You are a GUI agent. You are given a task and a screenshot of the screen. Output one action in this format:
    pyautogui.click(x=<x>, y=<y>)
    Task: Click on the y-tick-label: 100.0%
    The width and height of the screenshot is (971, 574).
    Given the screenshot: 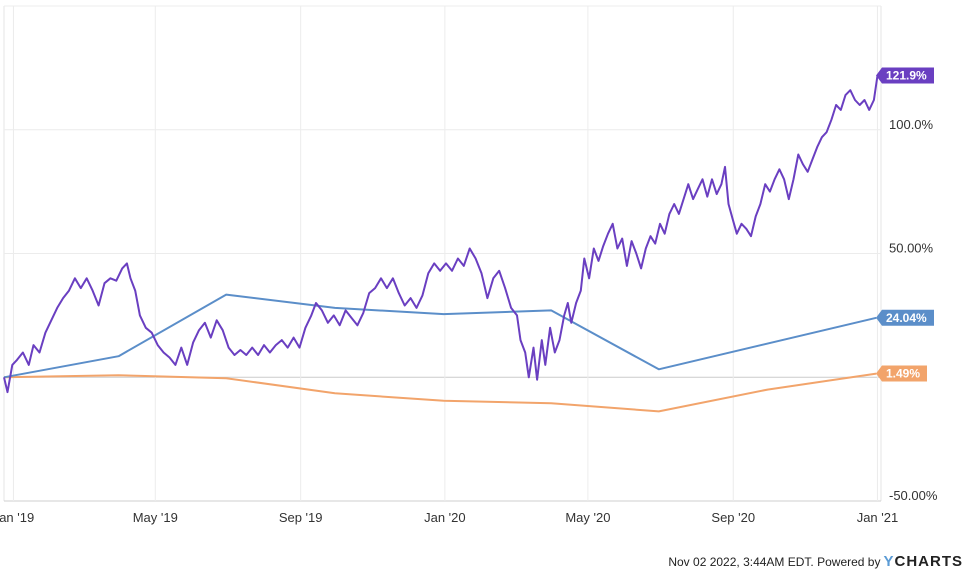 What is the action you would take?
    pyautogui.click(x=911, y=124)
    